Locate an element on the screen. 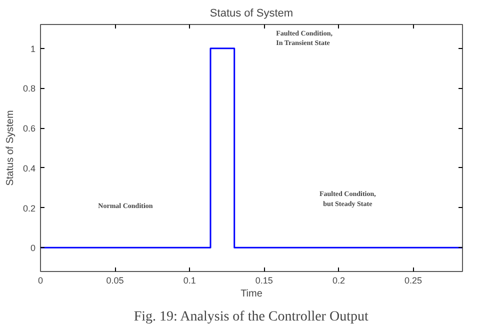 This screenshot has width=478, height=329. x-tick-label: 0 is located at coordinates (41, 281).